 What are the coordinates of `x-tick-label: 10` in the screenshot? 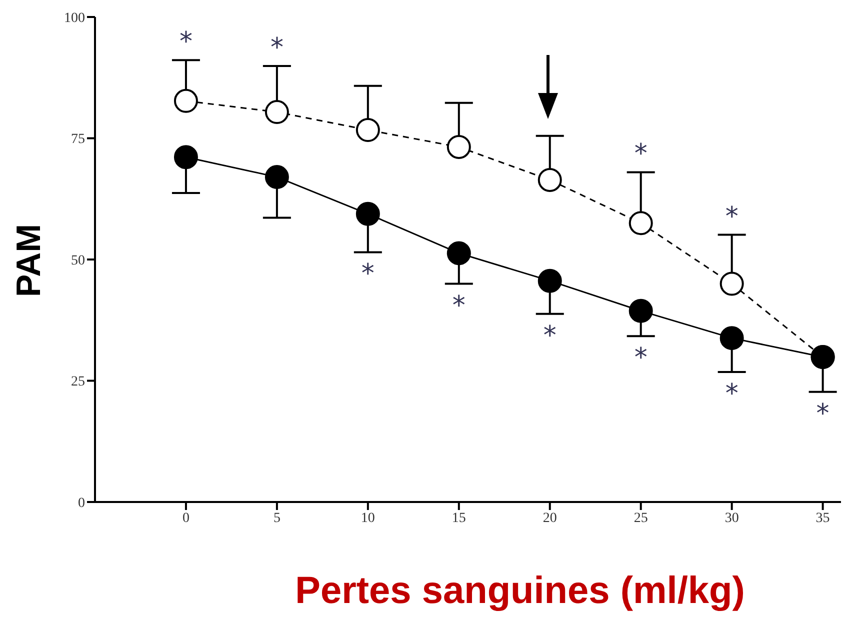 It's located at (367, 518).